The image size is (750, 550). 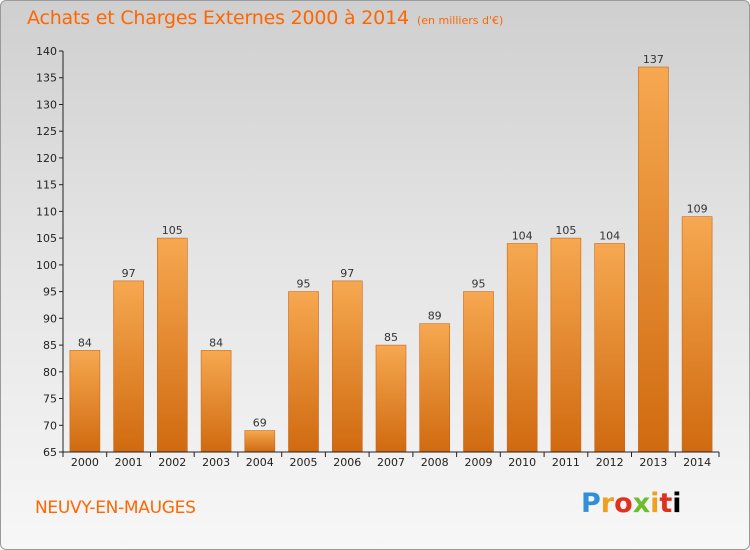 What do you see at coordinates (591, 503) in the screenshot?
I see `logo-letter: P` at bounding box center [591, 503].